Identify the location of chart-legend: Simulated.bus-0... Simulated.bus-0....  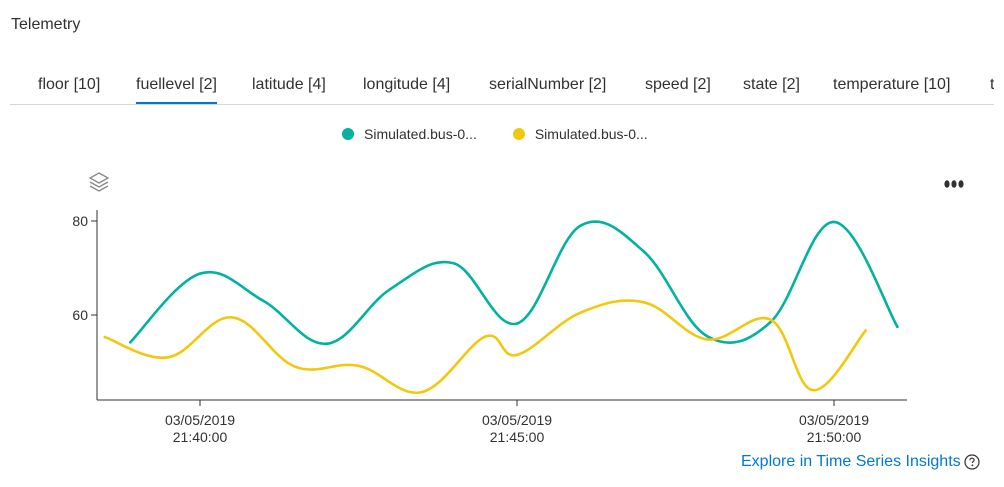
(513, 134).